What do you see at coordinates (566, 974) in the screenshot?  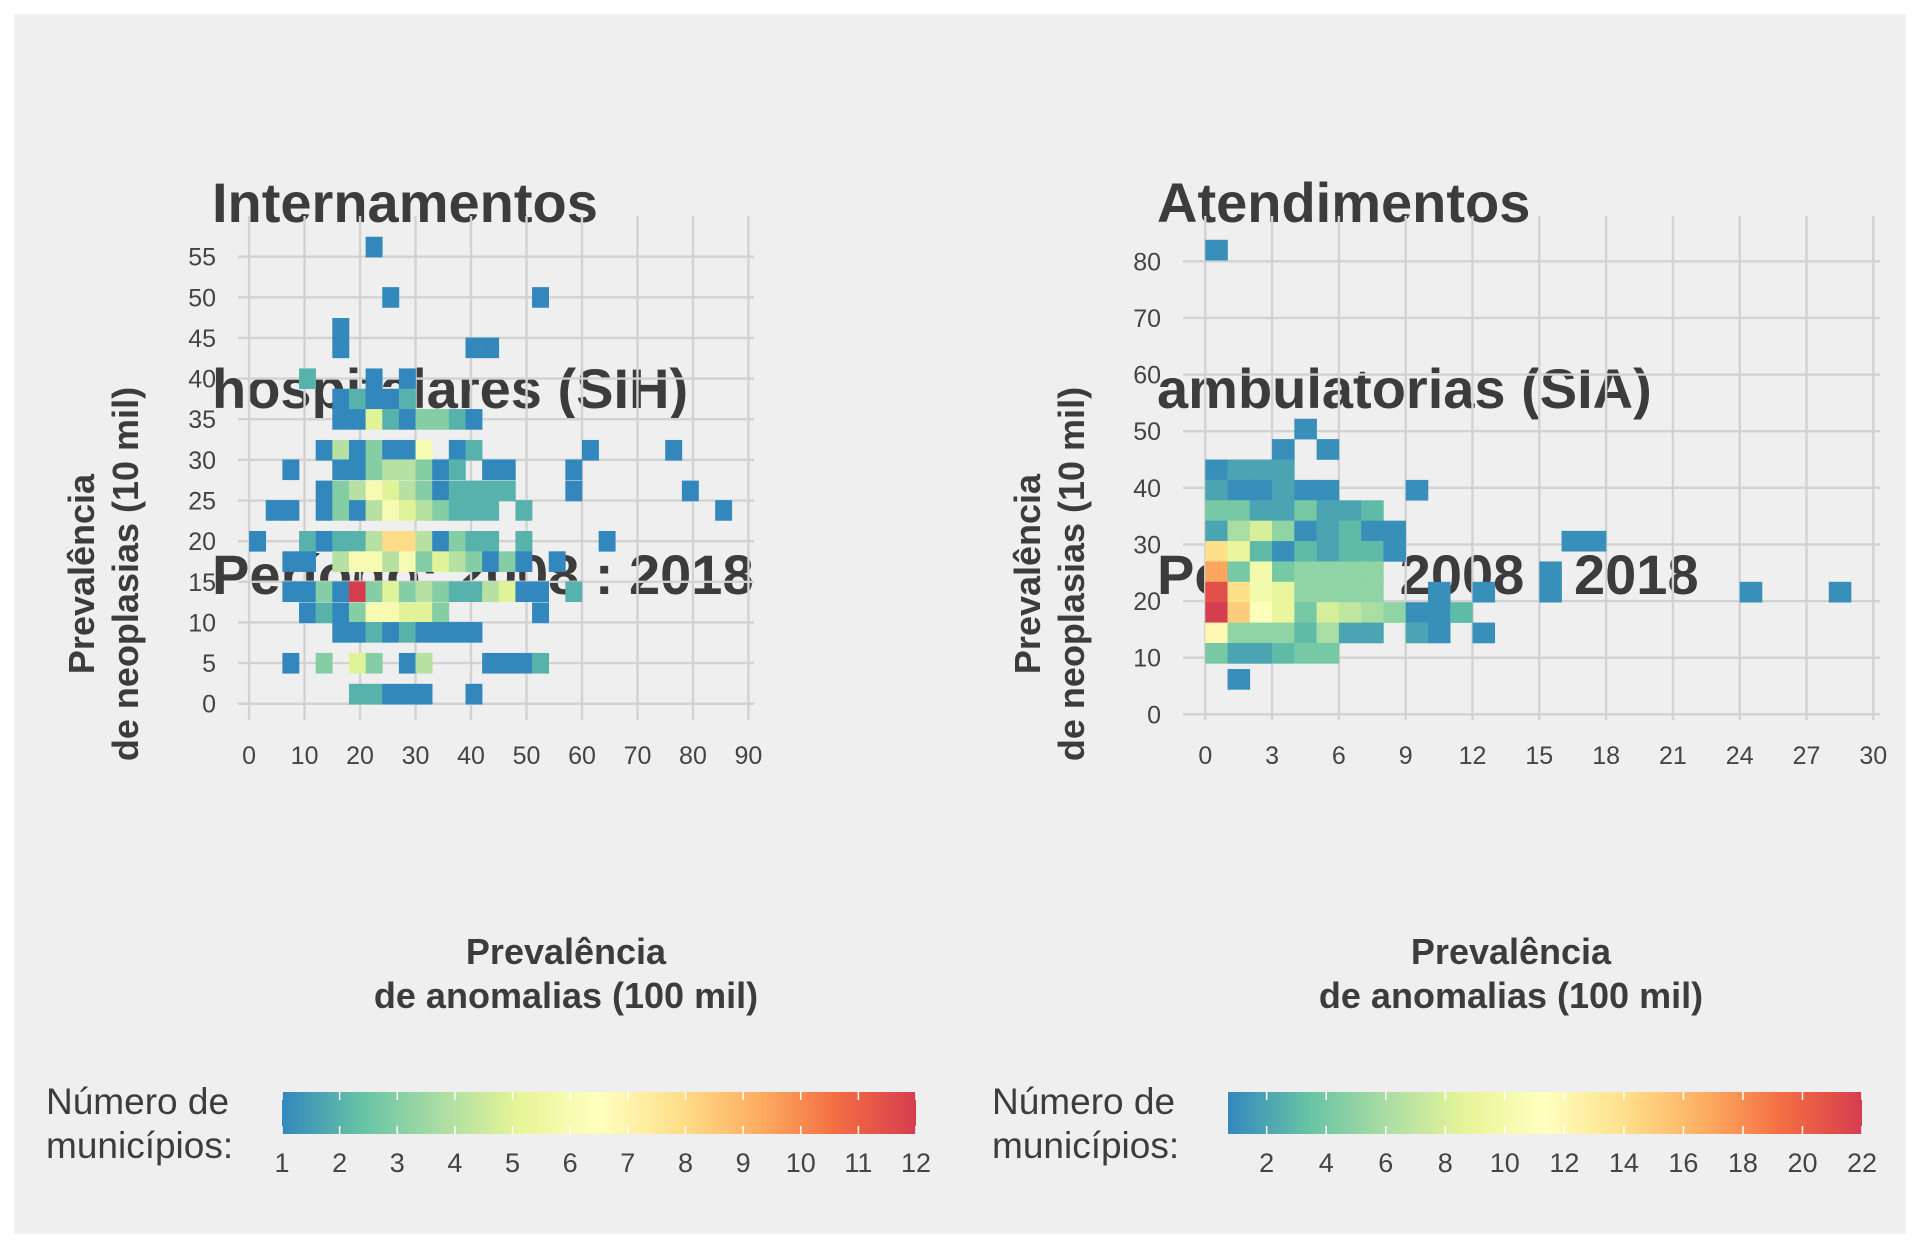 I see `x-axis-label-sih: Prevalência de anomalias (100 mil)` at bounding box center [566, 974].